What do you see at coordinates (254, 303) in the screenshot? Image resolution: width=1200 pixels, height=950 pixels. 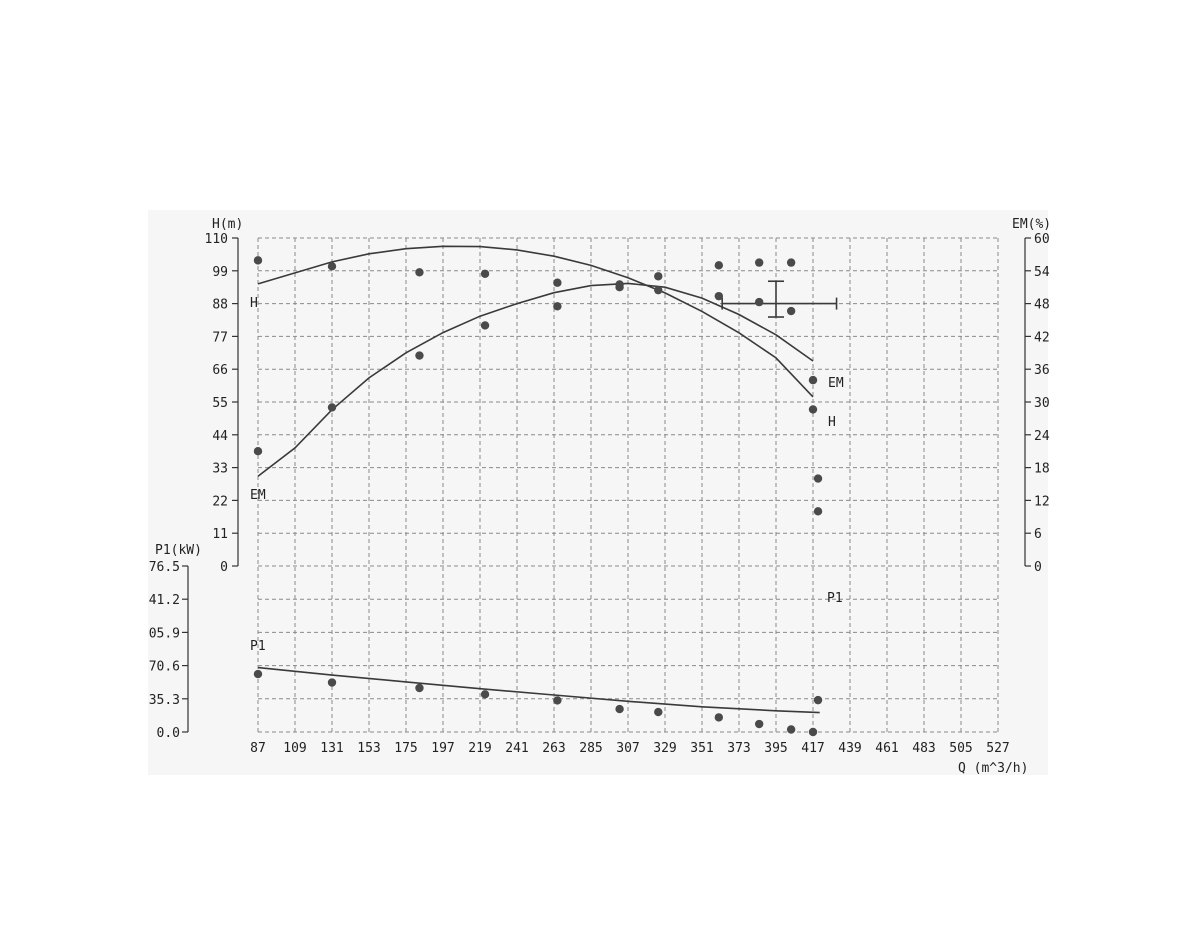 I see `h-curve-label-start: H` at bounding box center [254, 303].